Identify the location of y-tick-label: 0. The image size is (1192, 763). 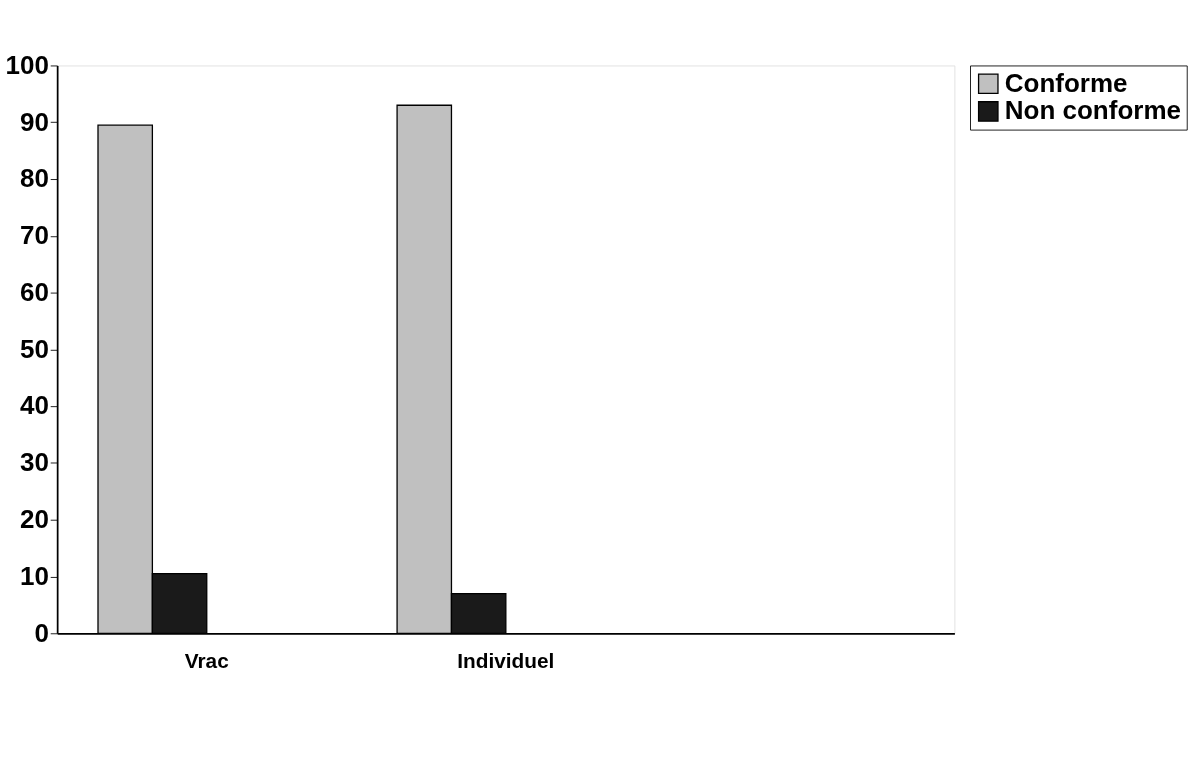
(41, 632).